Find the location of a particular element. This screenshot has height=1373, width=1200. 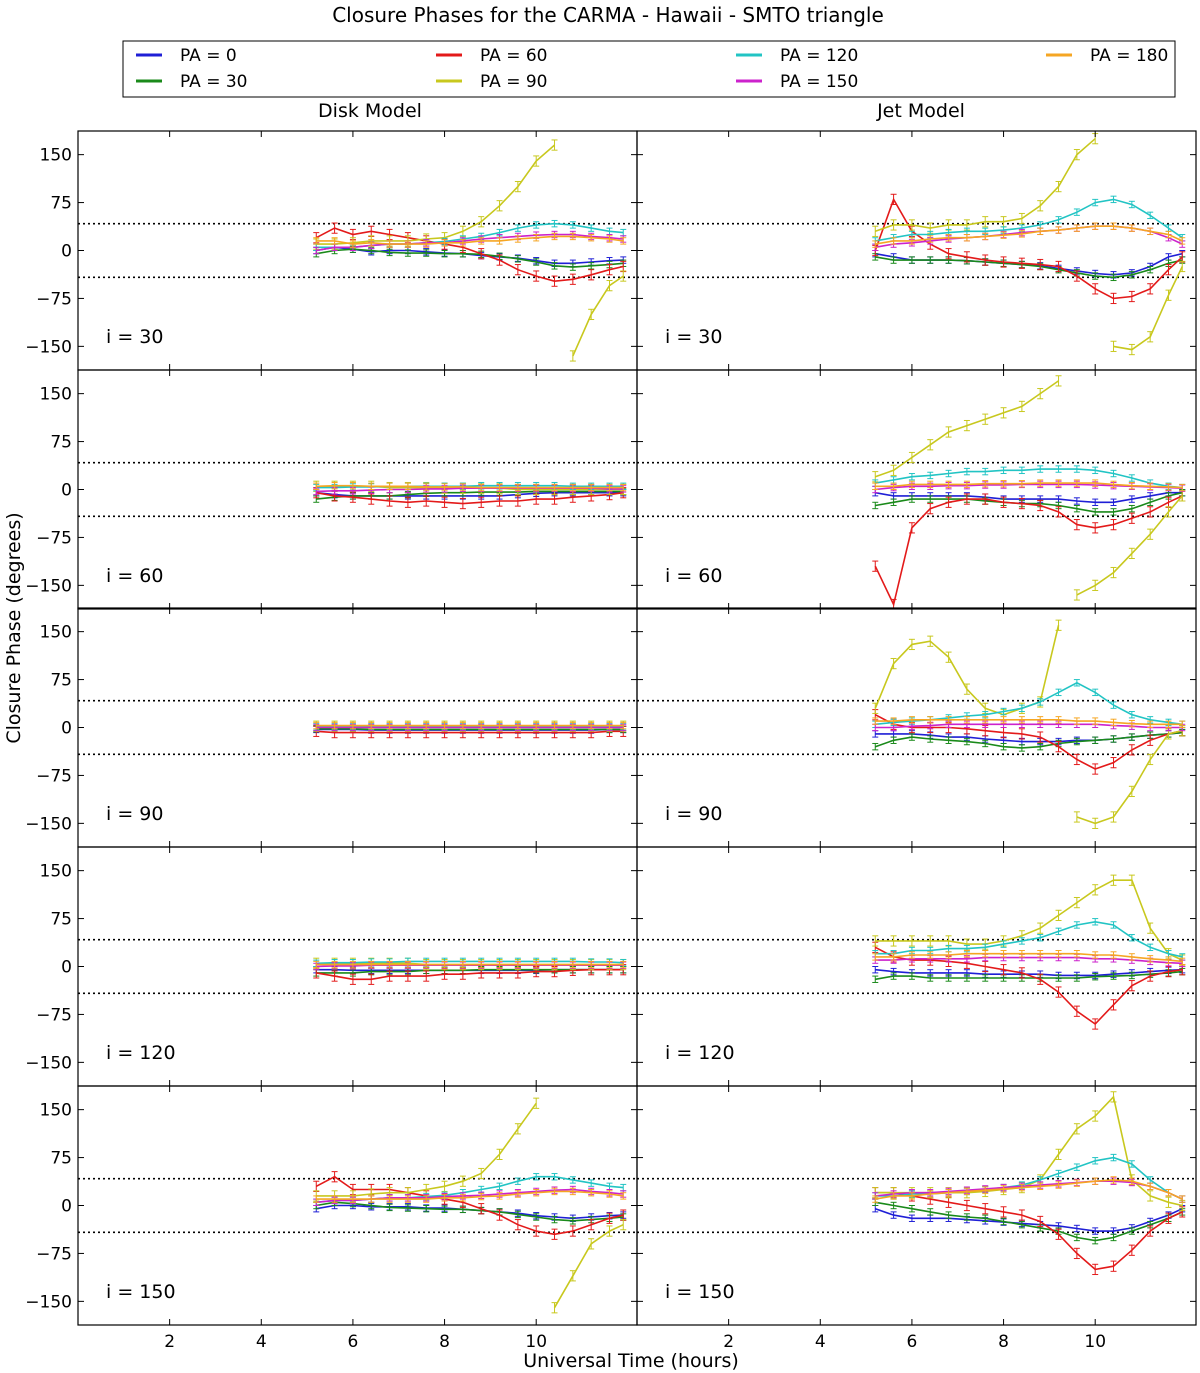

legend-entry: PA = 30 is located at coordinates (191, 82).